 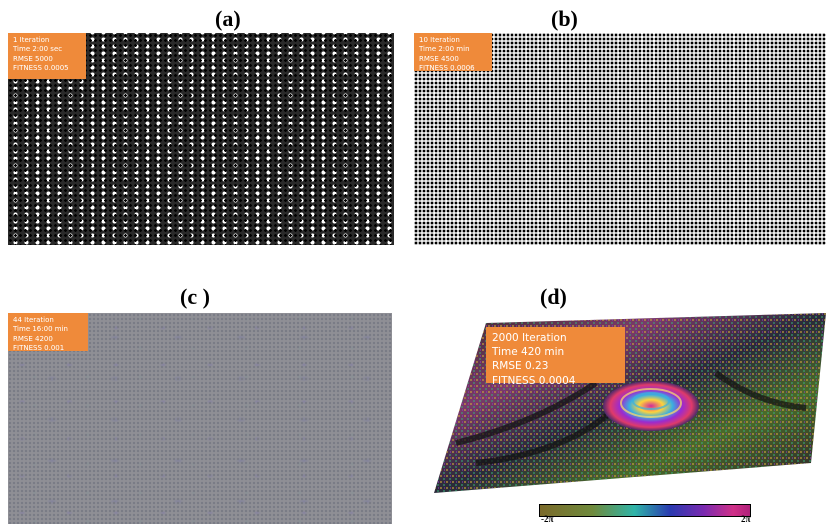 What do you see at coordinates (33, 320) in the screenshot?
I see `panel-c-iteration: 44 Iteration` at bounding box center [33, 320].